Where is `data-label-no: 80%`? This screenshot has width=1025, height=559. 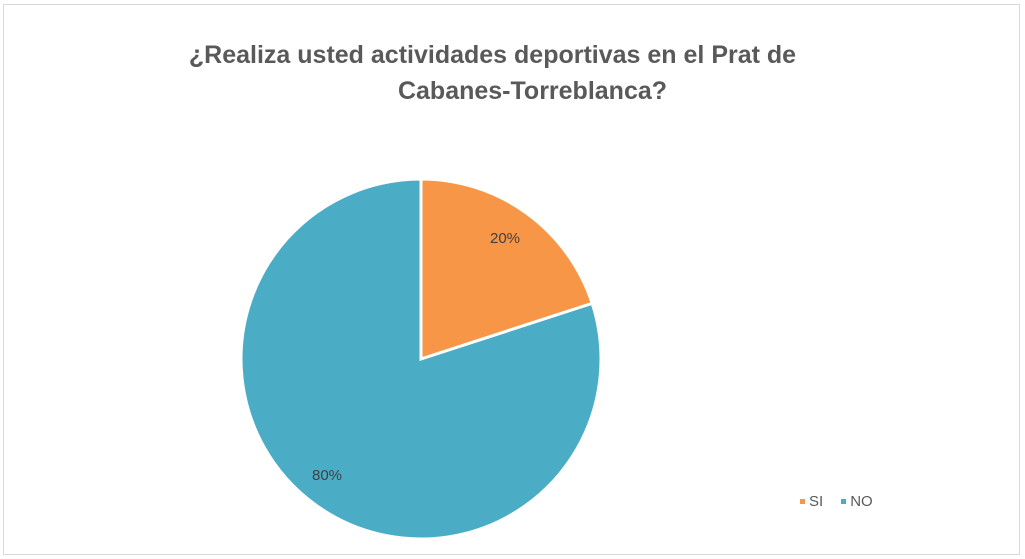 data-label-no: 80% is located at coordinates (327, 475).